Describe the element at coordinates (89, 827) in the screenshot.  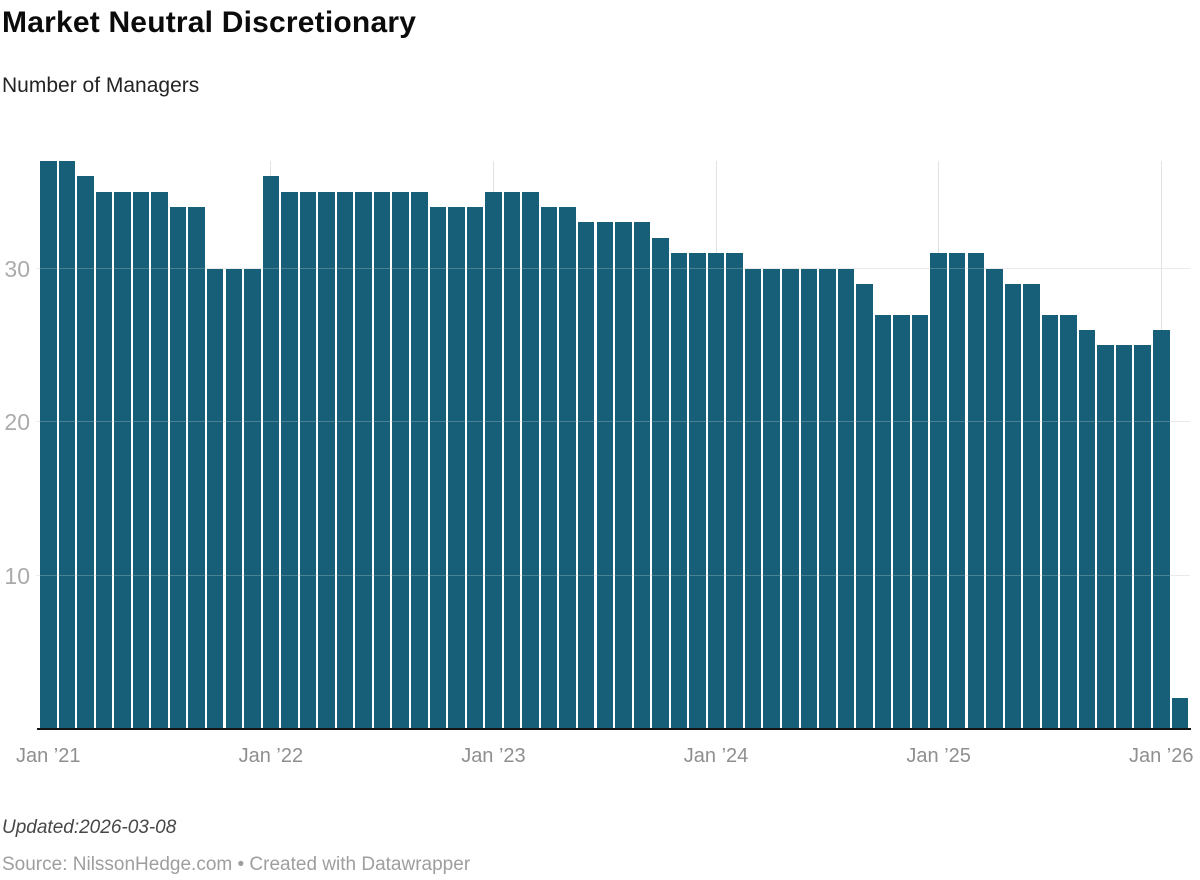
I see `updated-note: Updated:2026-03-08` at that location.